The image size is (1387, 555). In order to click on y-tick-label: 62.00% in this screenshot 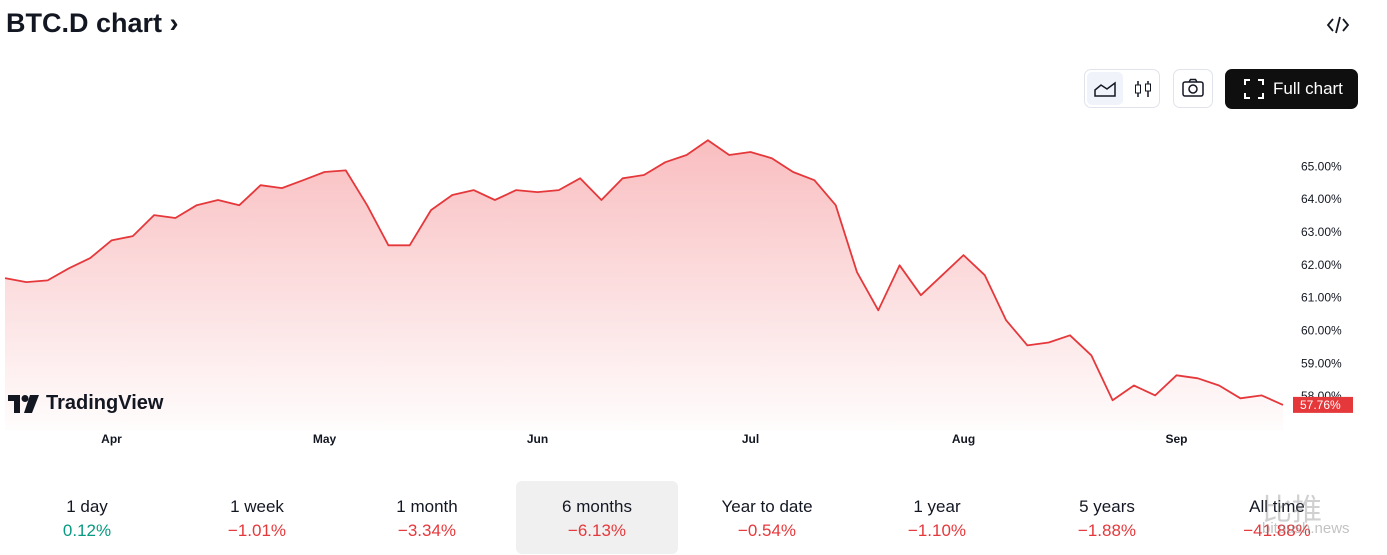, I will do `click(1321, 265)`.